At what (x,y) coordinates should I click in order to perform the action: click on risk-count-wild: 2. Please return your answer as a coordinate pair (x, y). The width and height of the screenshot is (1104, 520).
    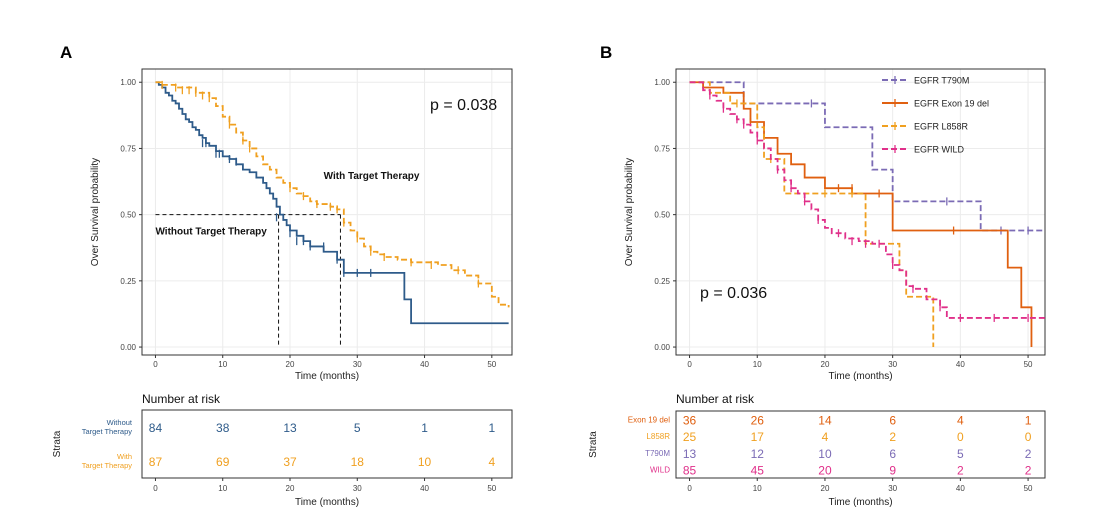
    Looking at the image, I should click on (960, 471).